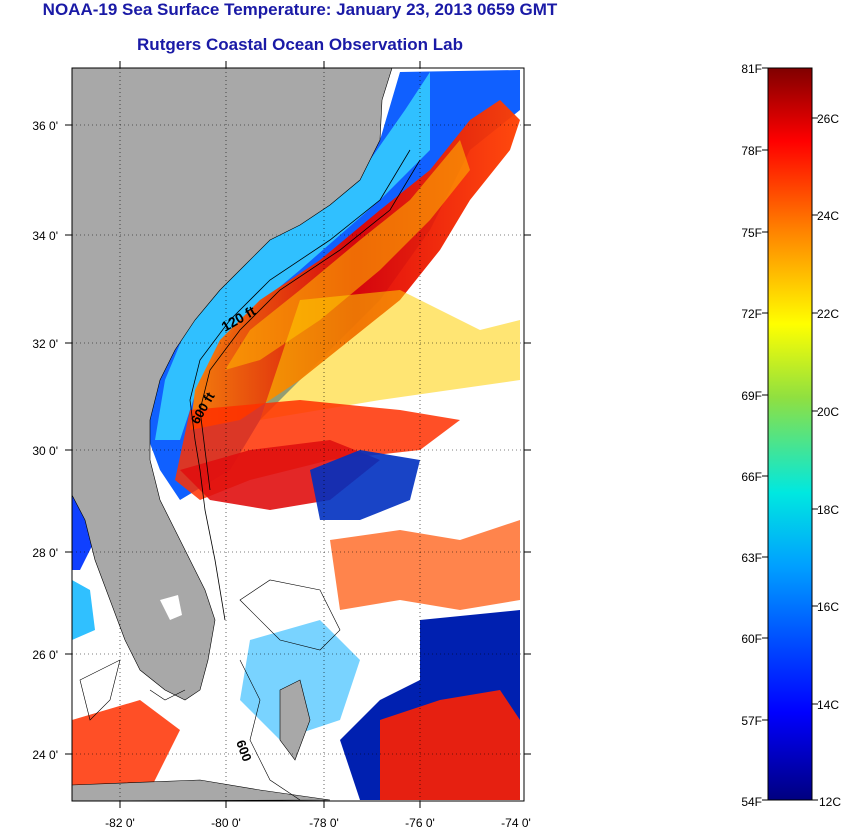 The image size is (849, 832). What do you see at coordinates (45, 755) in the screenshot?
I see `y-tick-label: 24 0'` at bounding box center [45, 755].